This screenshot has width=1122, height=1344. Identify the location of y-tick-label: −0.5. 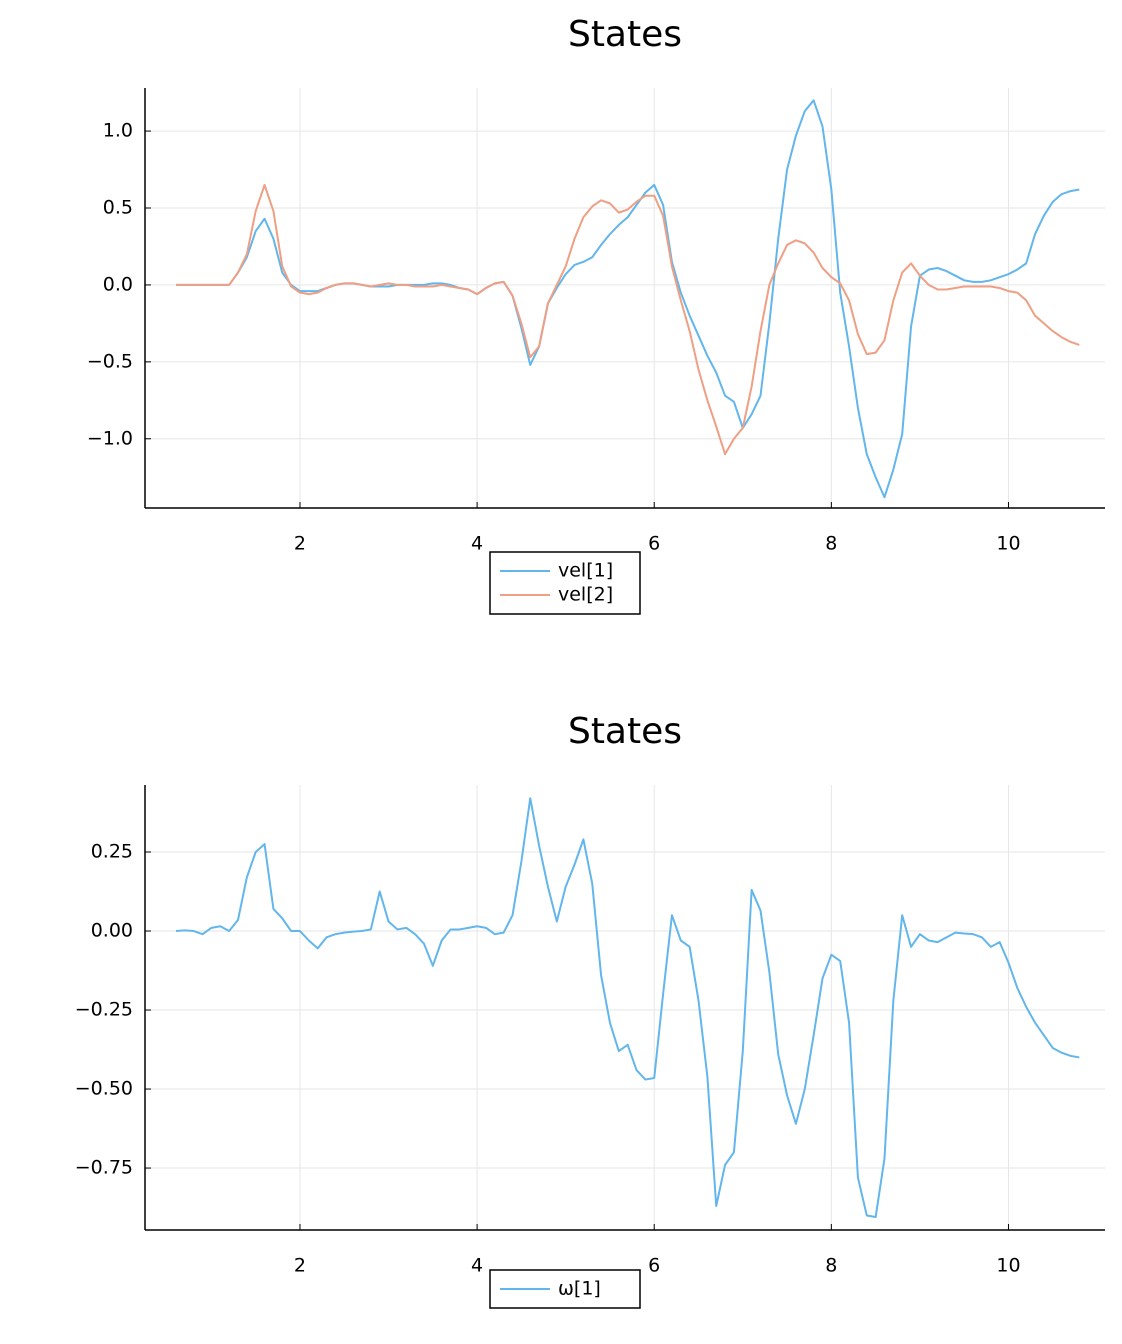
(110, 361).